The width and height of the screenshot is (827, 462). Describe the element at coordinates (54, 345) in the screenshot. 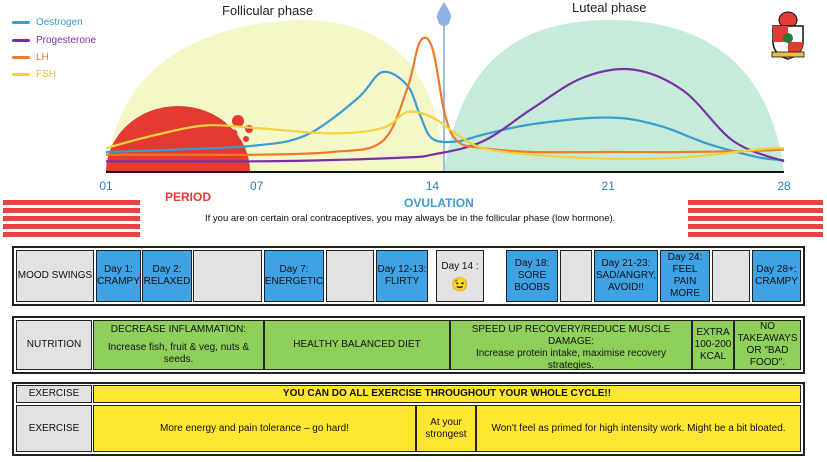

I see `nutrition-label: NUTRITION` at that location.